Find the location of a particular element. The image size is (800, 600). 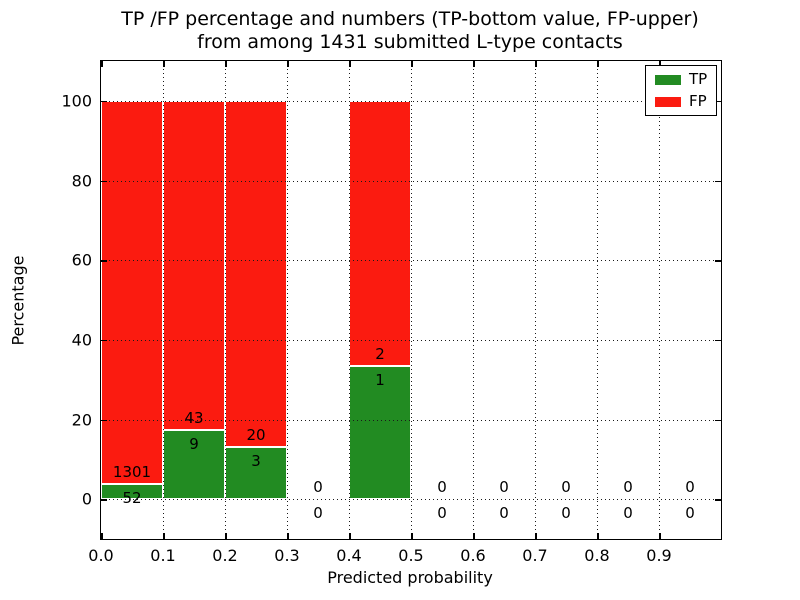

y-tick-label: 100 is located at coordinates (76, 101).